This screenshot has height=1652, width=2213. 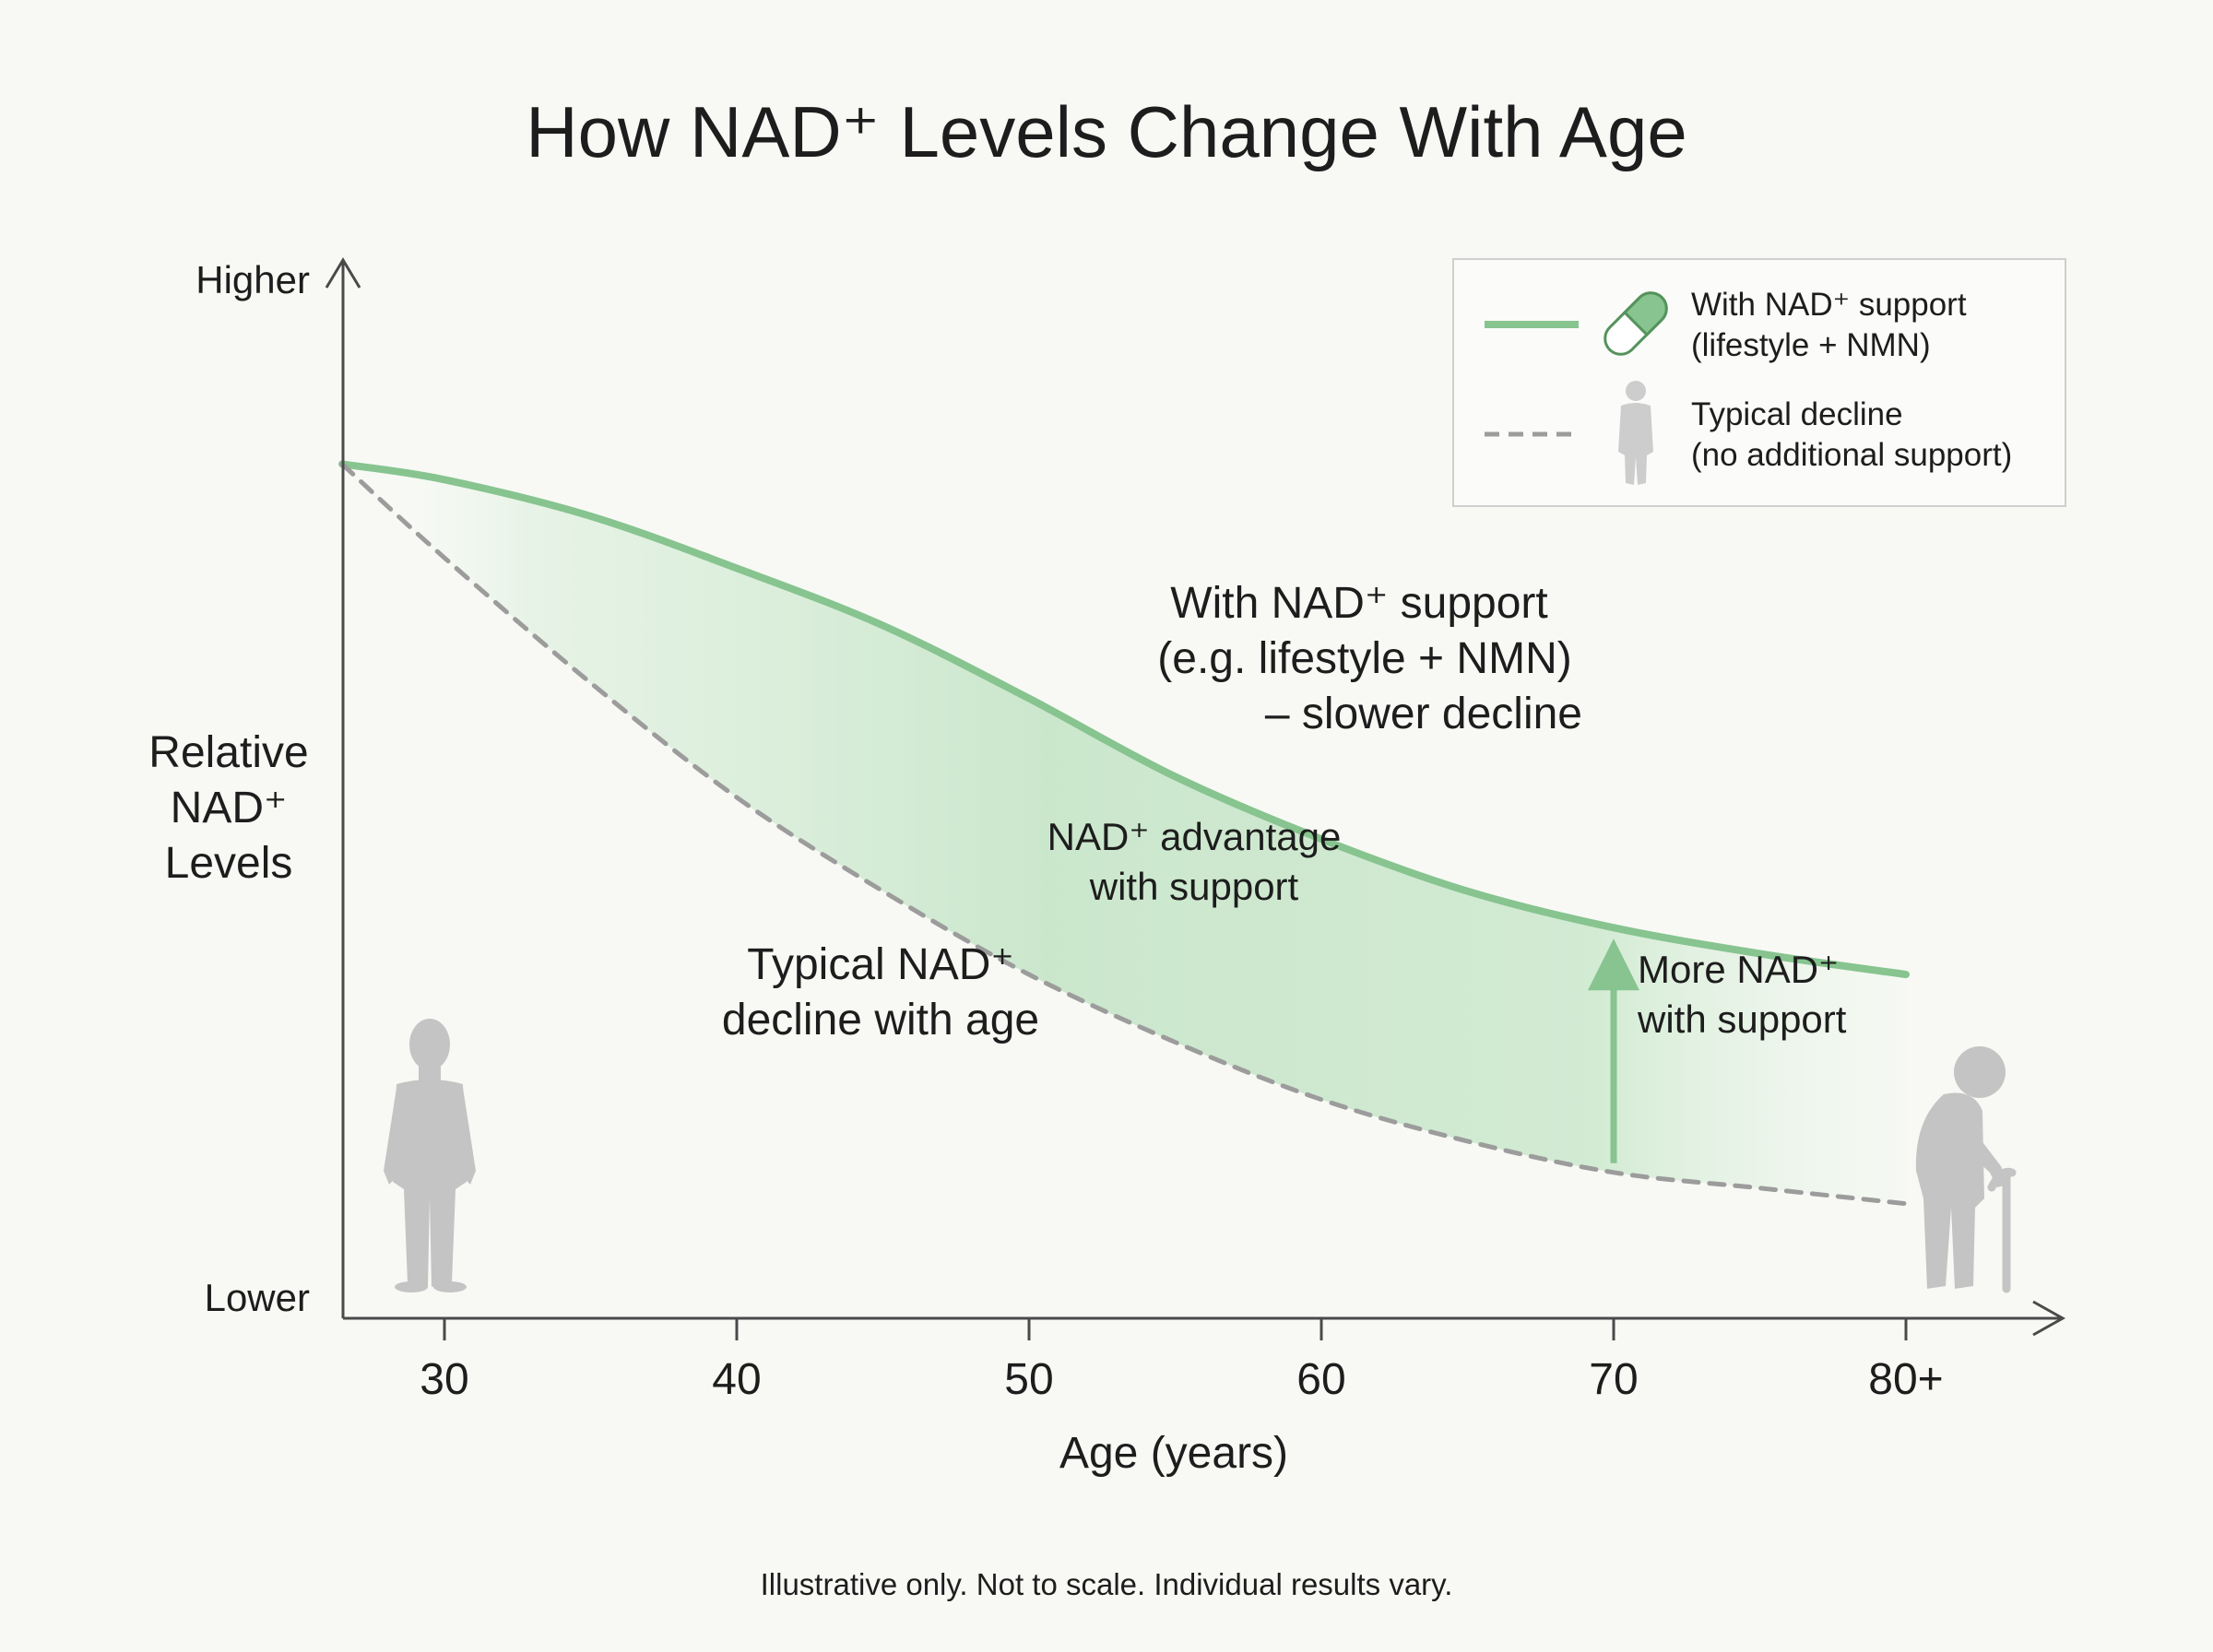 I want to click on more-annotation-line: More NAD⁺, so click(x=1738, y=969).